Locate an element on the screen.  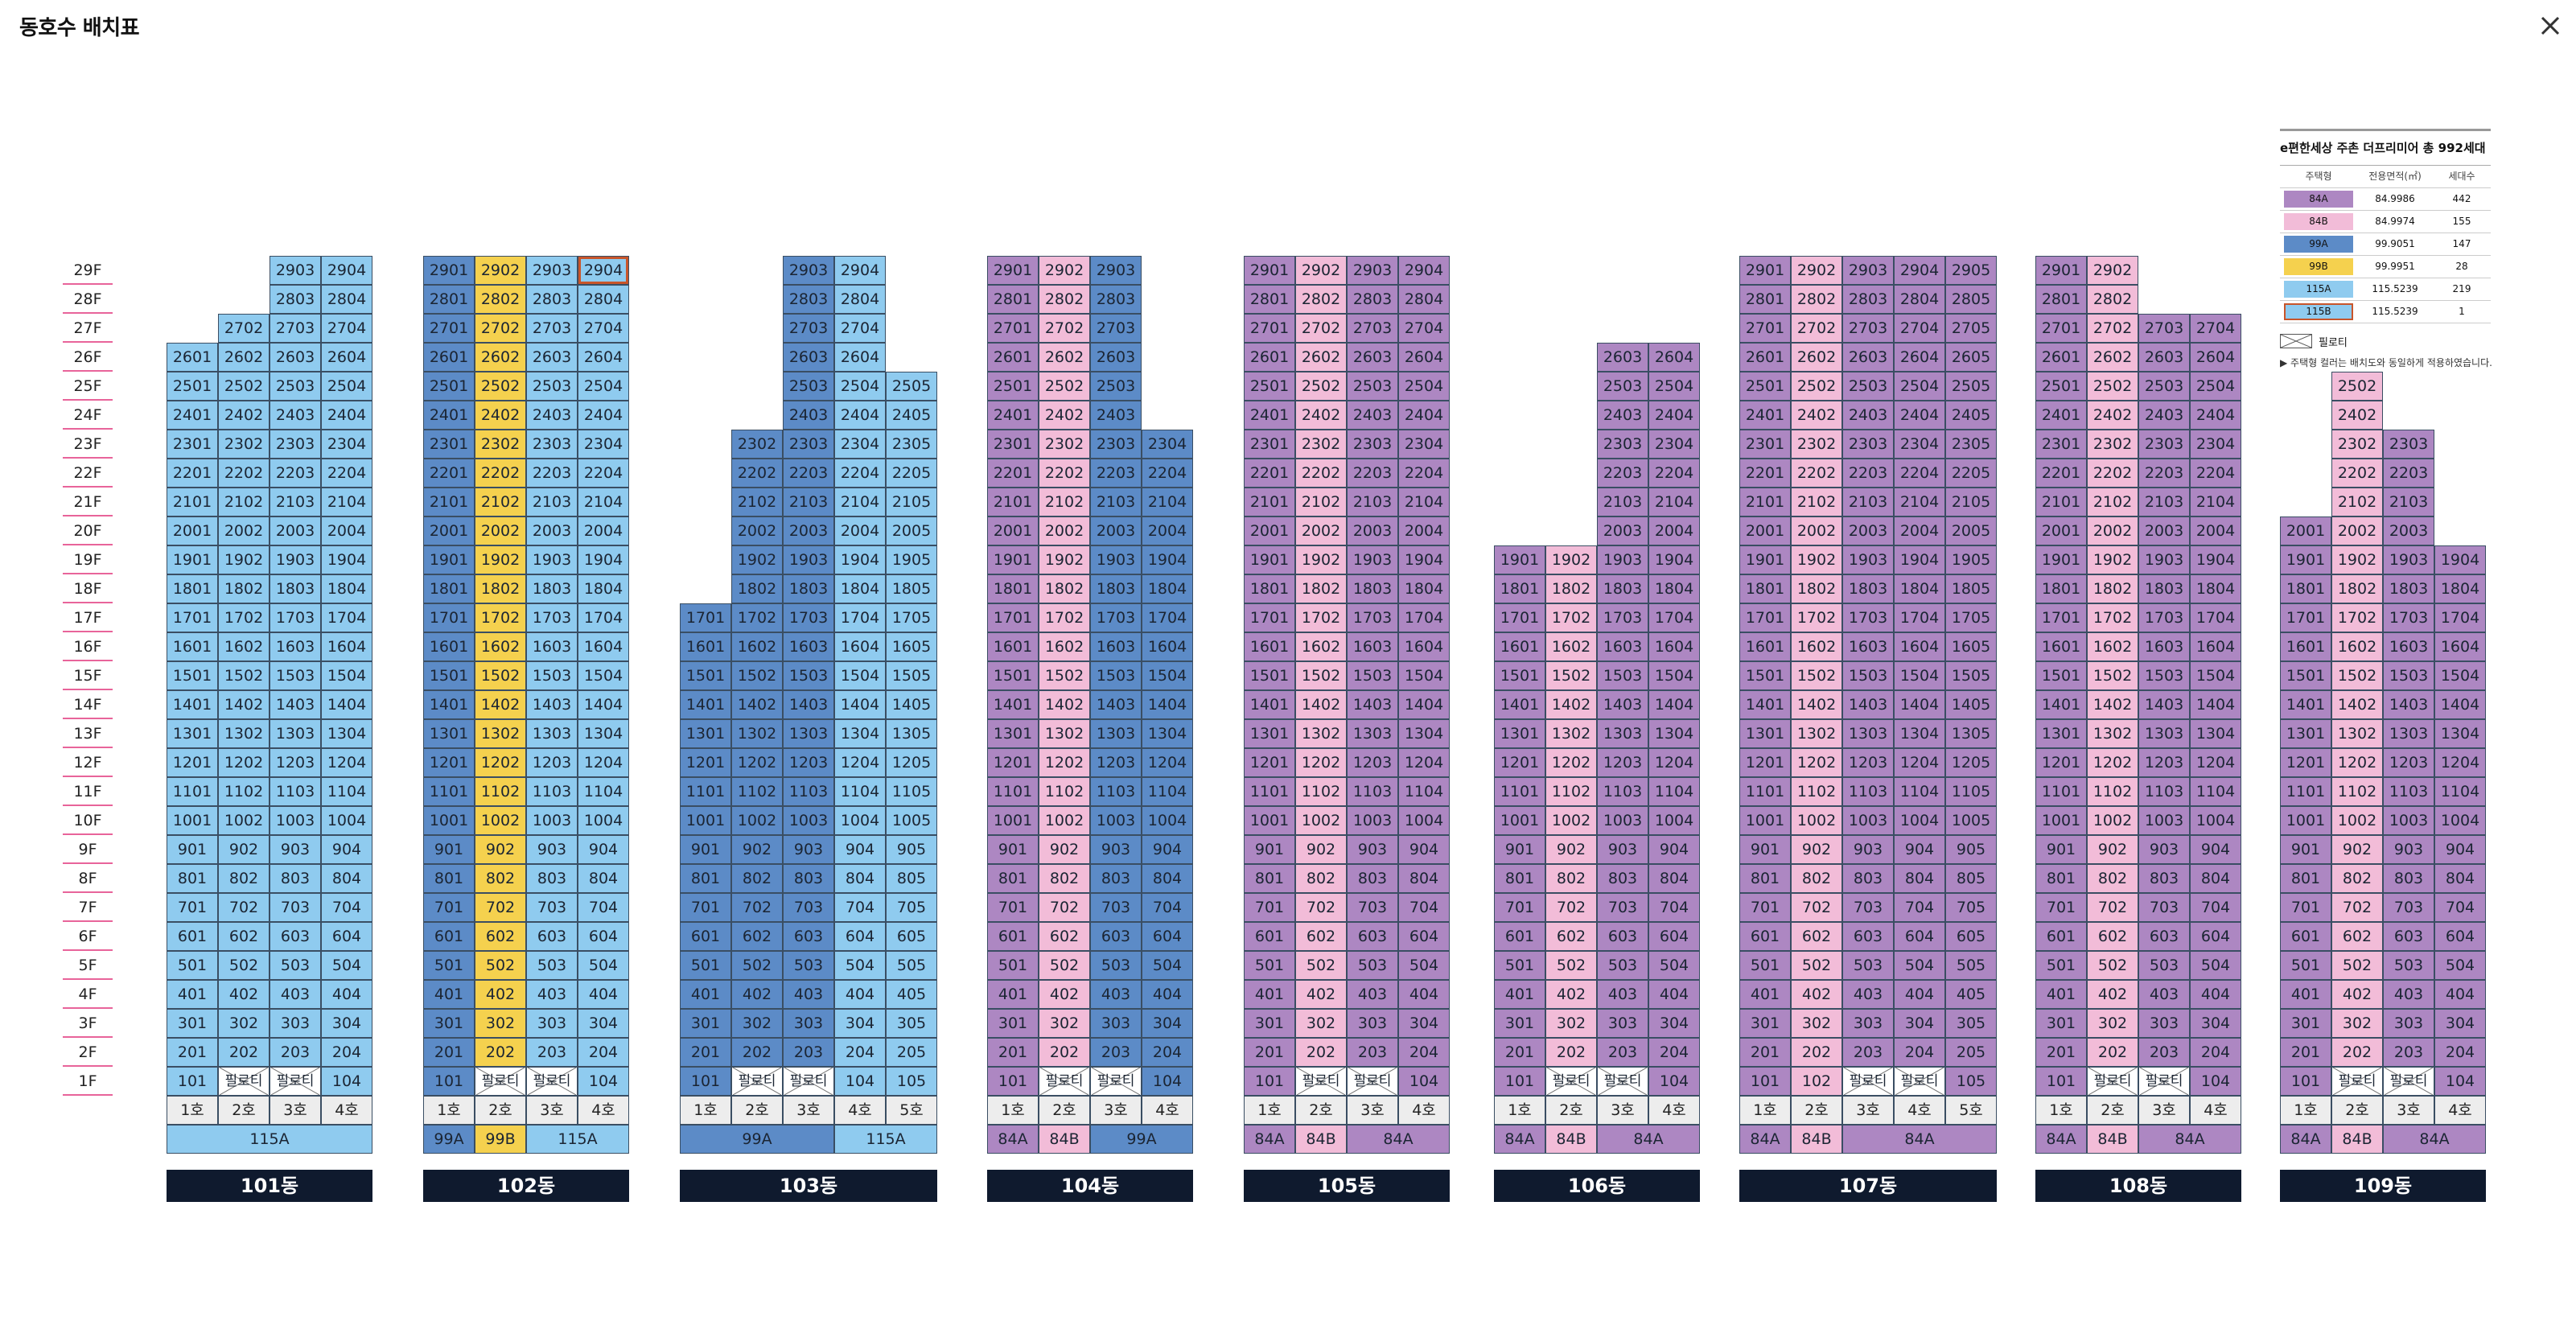
unit-cell: 2804 is located at coordinates (1919, 300).